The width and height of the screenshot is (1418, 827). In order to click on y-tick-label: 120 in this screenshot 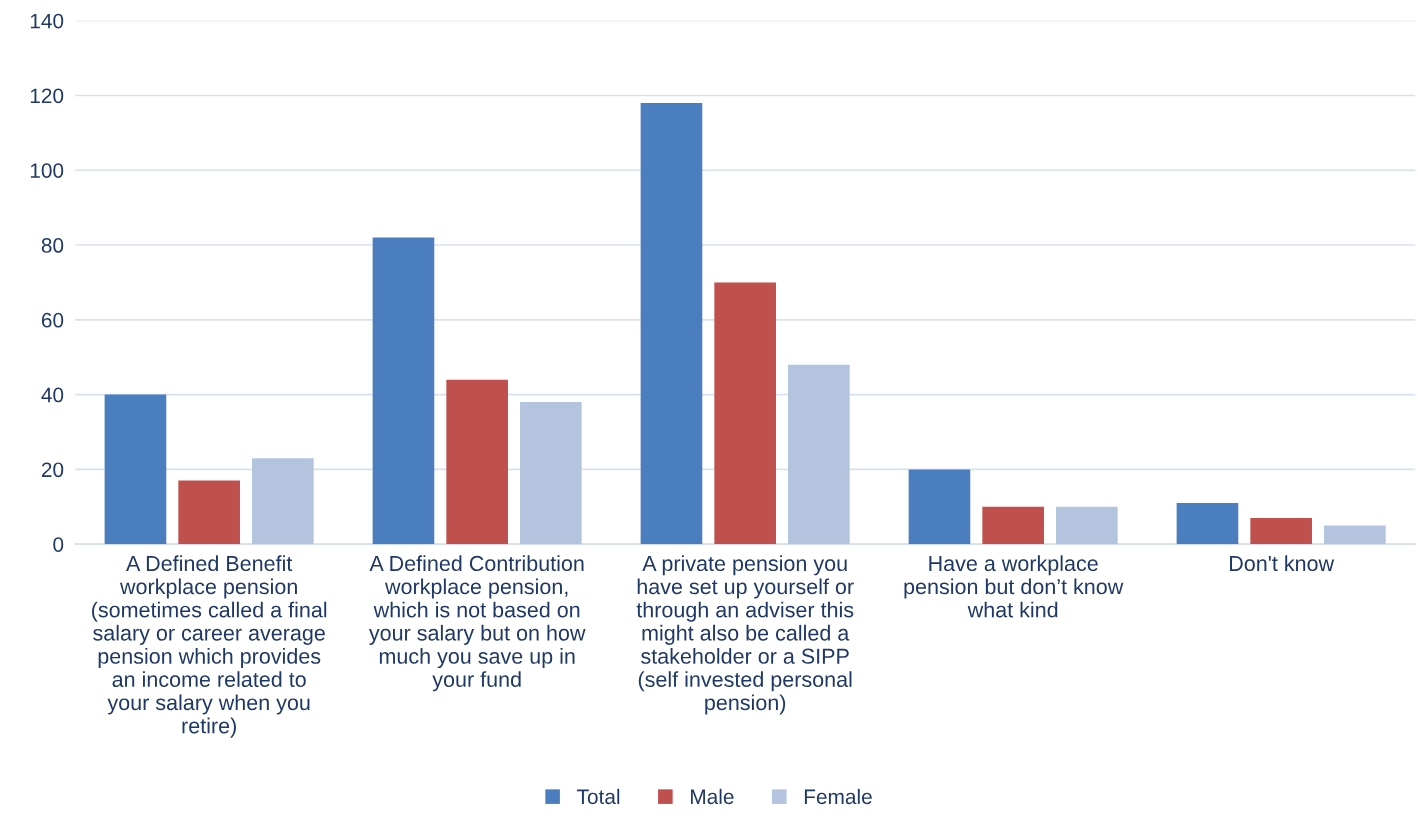, I will do `click(47, 96)`.